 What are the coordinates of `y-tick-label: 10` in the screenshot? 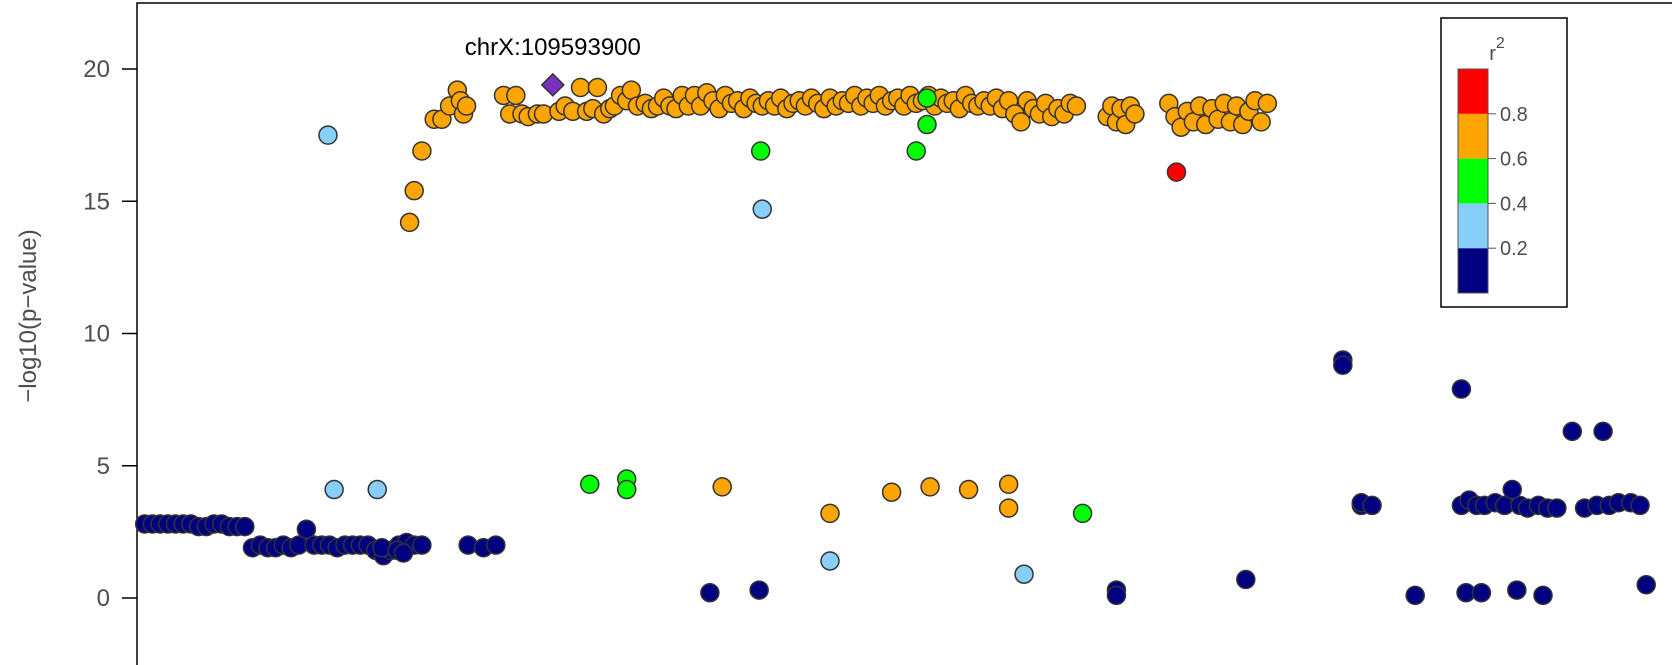 It's located at (96, 334).